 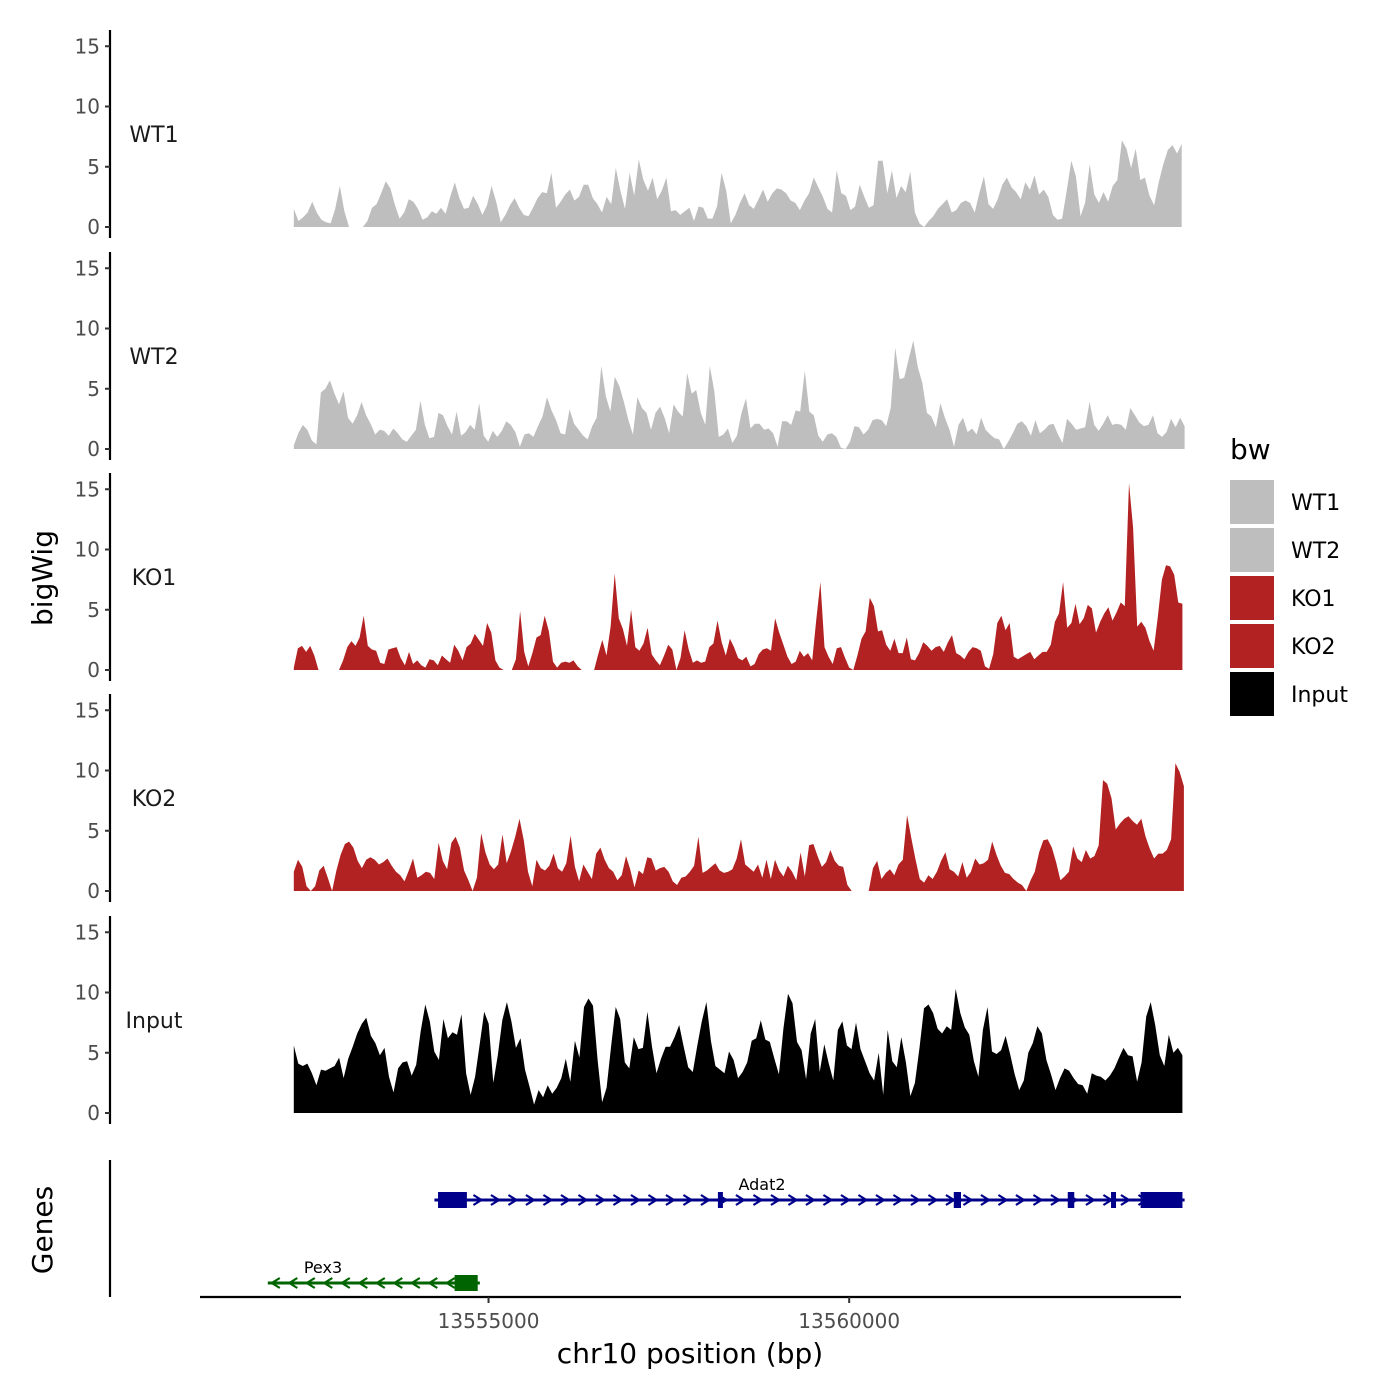 I want to click on legend-swatch-wt2, so click(x=1252, y=550).